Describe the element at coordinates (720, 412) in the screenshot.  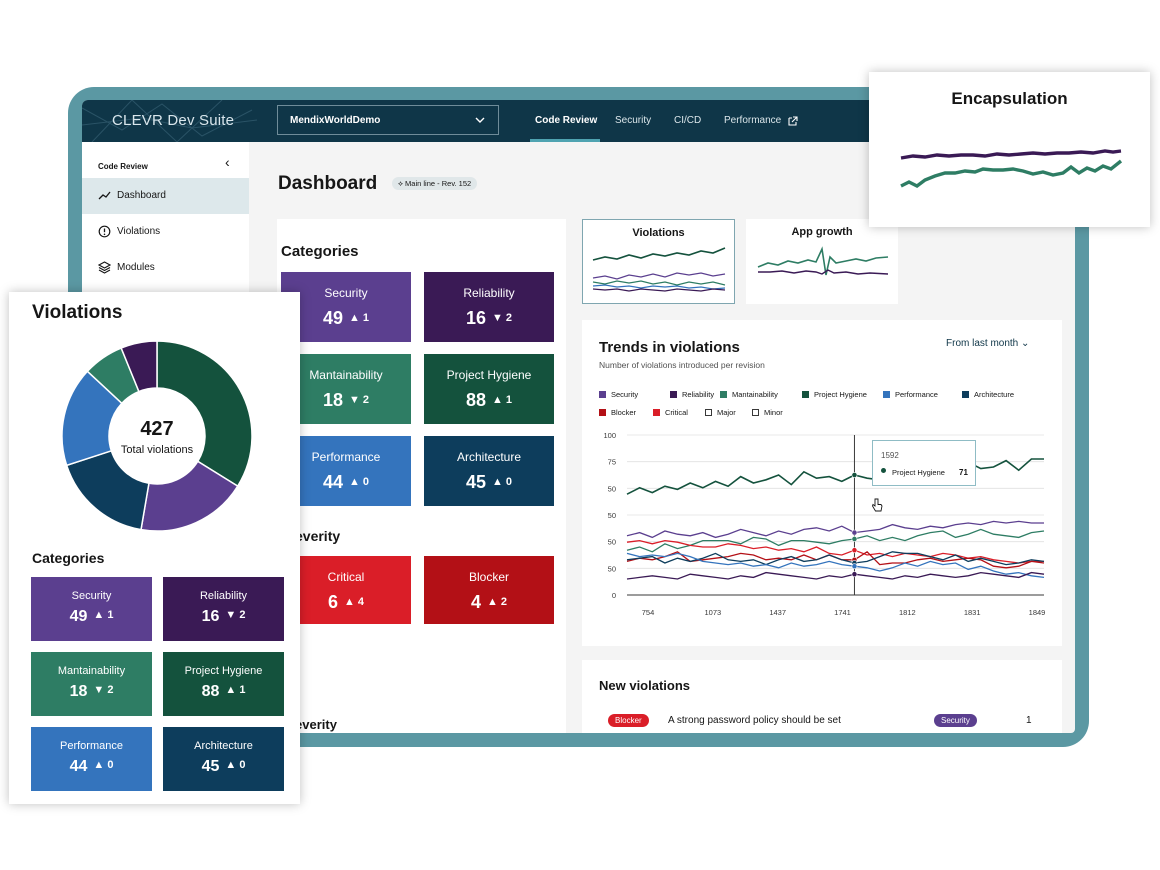
I see `legend-item-major: Major` at that location.